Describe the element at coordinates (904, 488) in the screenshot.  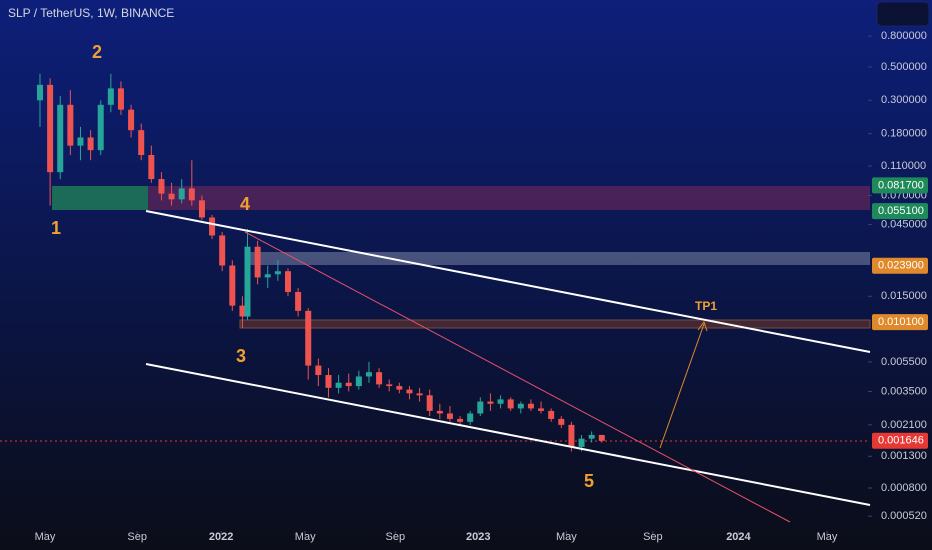
I see `y-tick-label: 0.000800` at that location.